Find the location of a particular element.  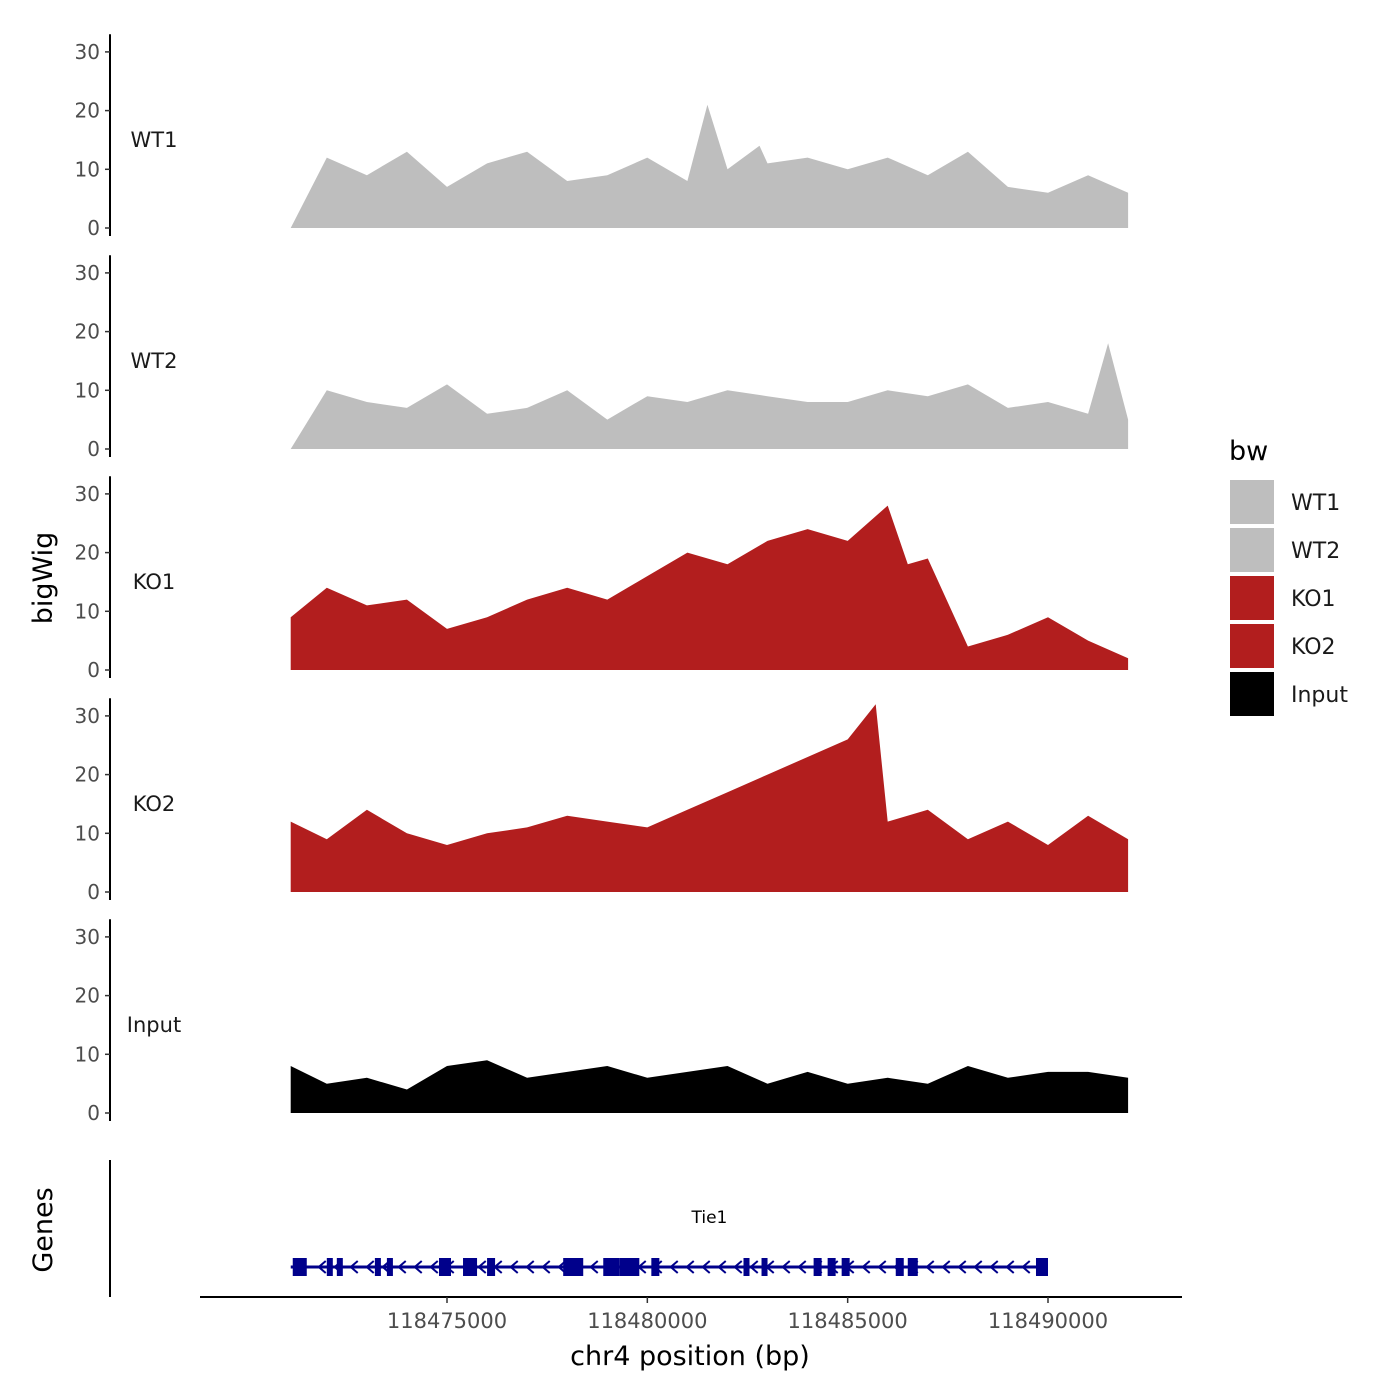

y-axis-label: bigWig is located at coordinates (43, 578).